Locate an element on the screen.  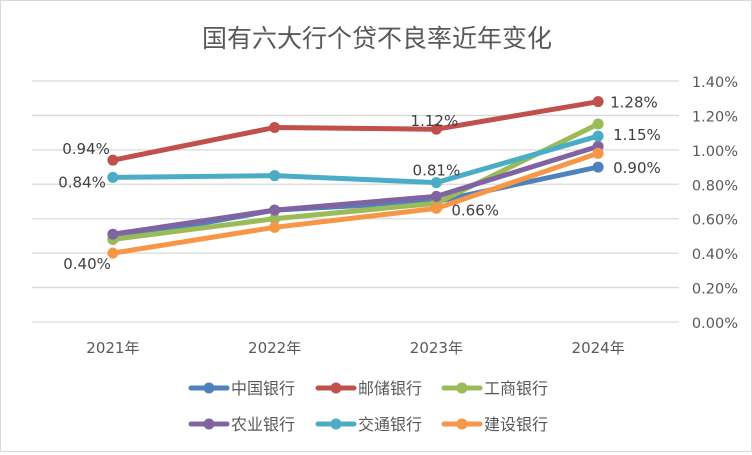
legend-item: 交通银行 is located at coordinates (368, 424).